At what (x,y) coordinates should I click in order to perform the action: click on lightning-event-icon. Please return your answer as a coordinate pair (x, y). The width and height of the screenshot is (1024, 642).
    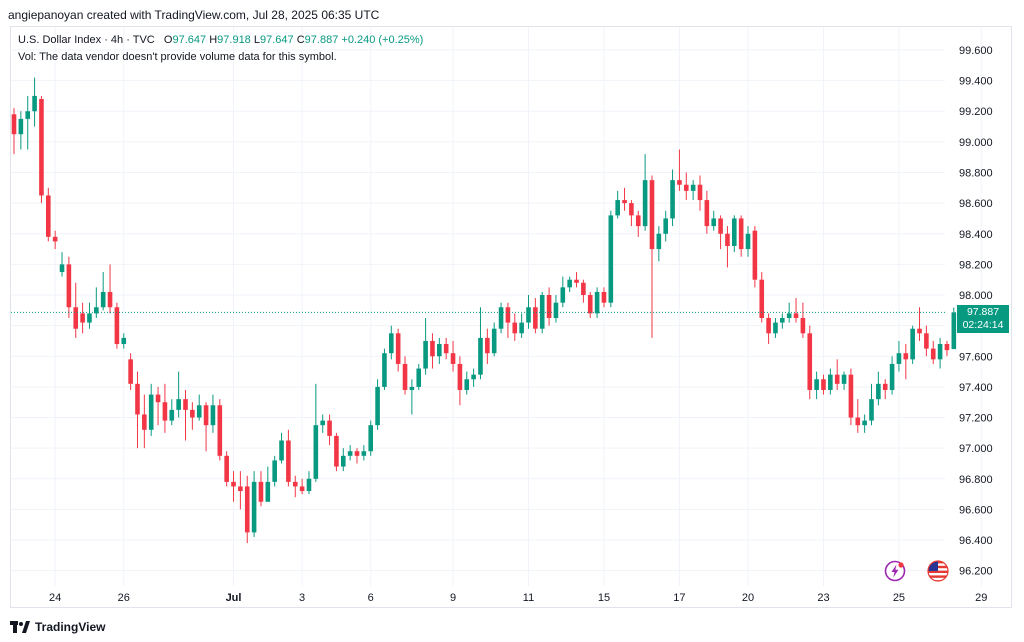
    Looking at the image, I should click on (895, 571).